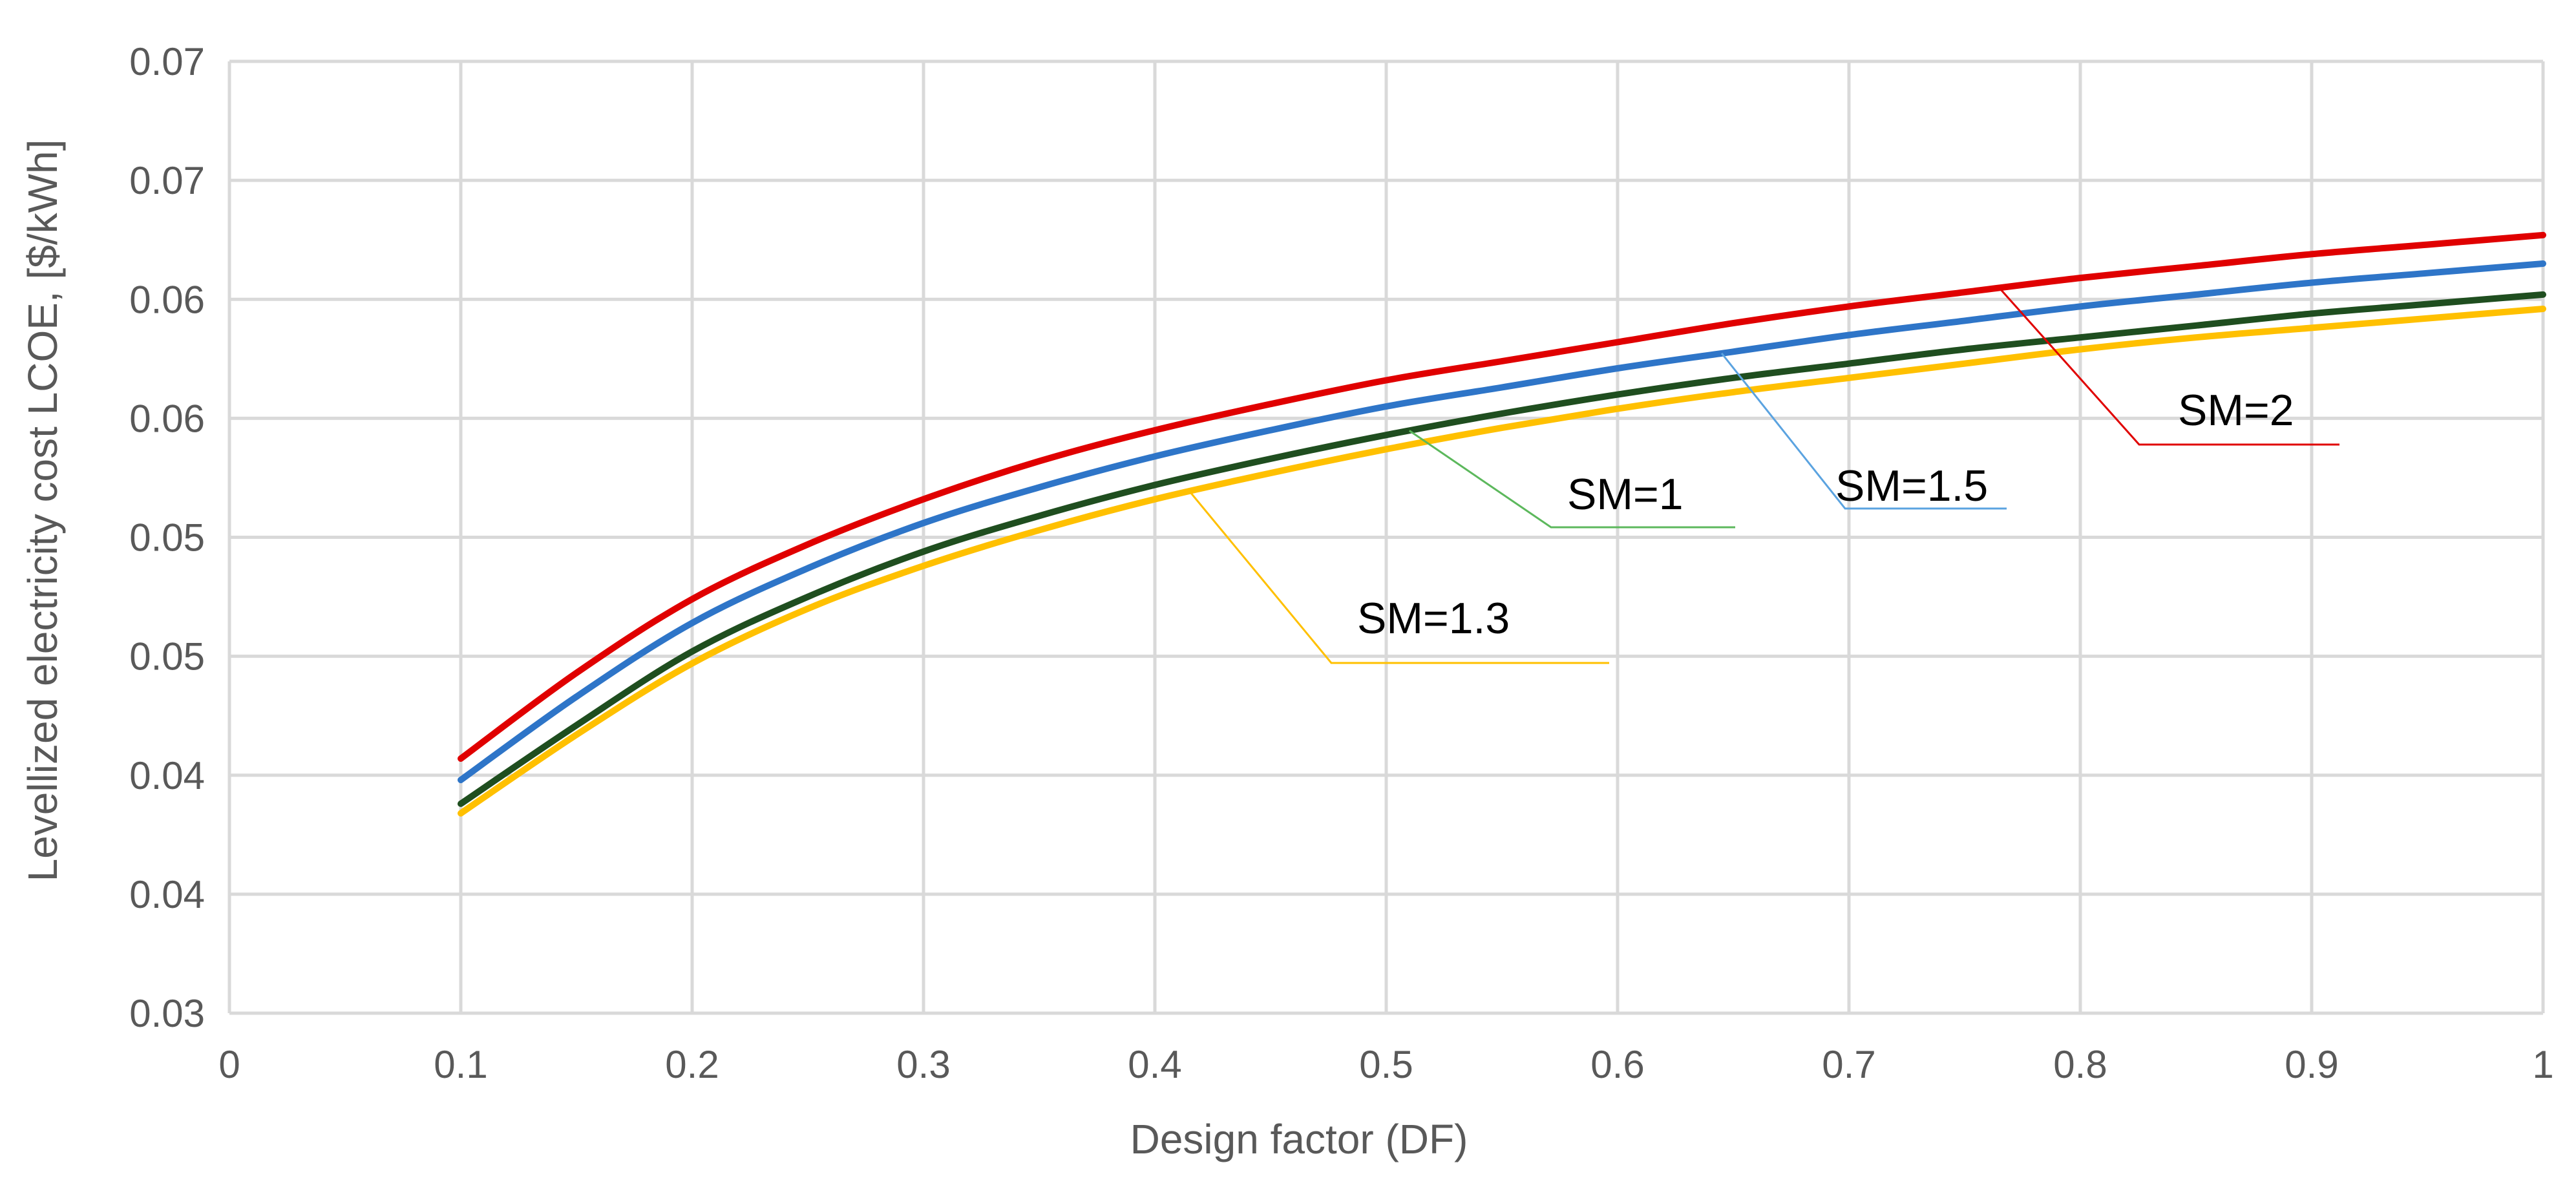 The image size is (2576, 1187). I want to click on x-tick-label: 0.2, so click(692, 1064).